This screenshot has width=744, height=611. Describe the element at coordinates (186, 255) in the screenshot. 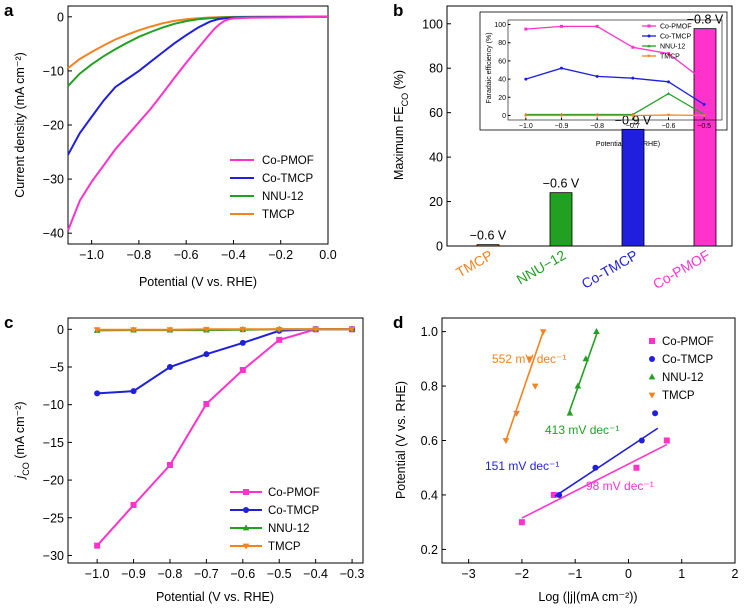

I see `panel-a-xtick-label: −0.6` at that location.